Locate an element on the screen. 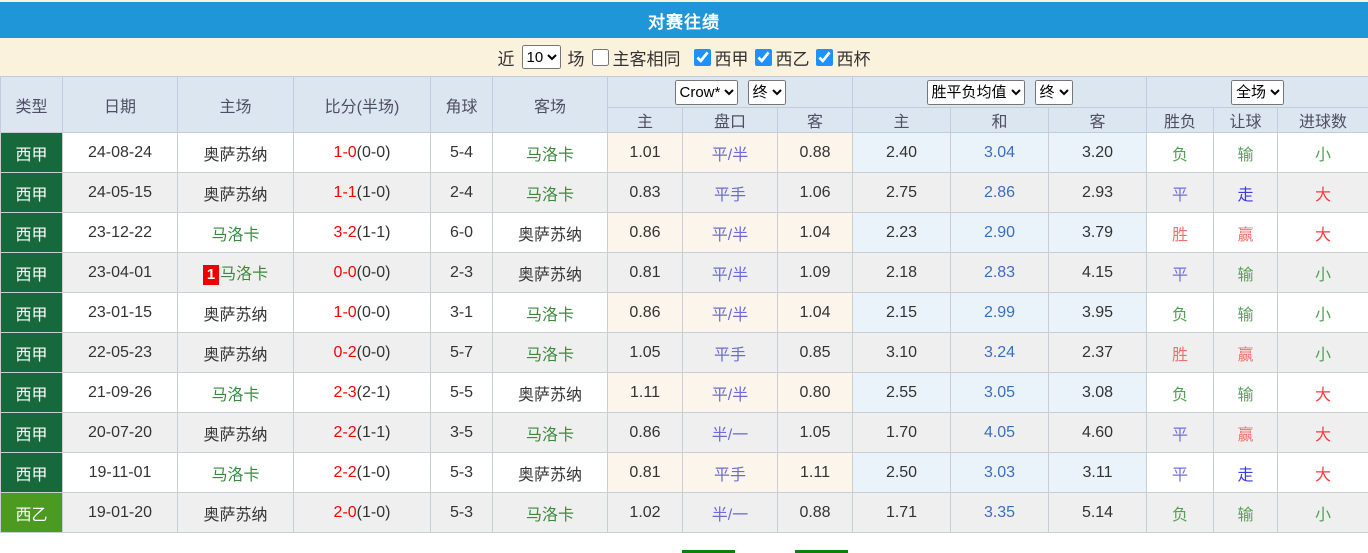 The height and width of the screenshot is (553, 1368). avg-home-odds: 1.70 is located at coordinates (902, 432).